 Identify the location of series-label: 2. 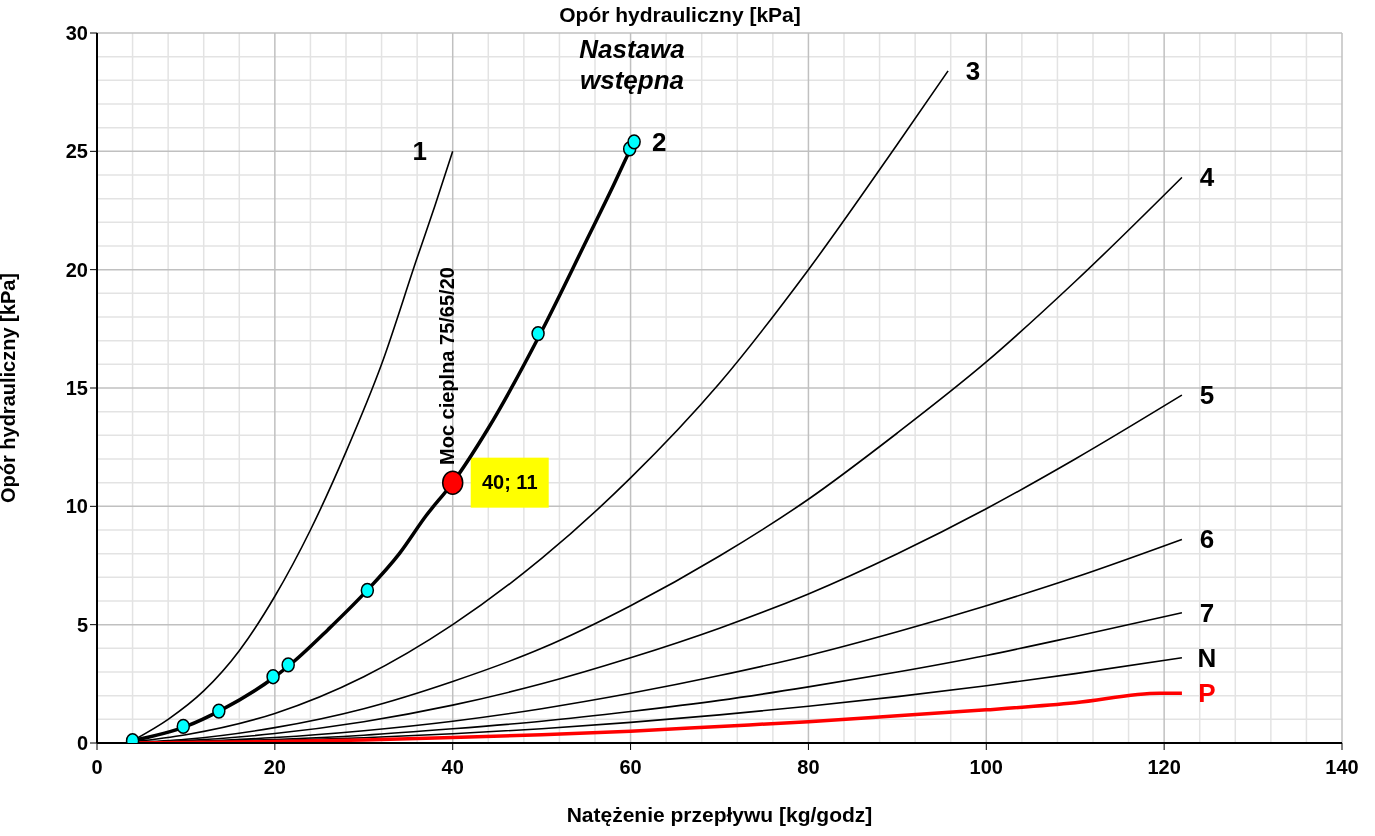
(659, 141).